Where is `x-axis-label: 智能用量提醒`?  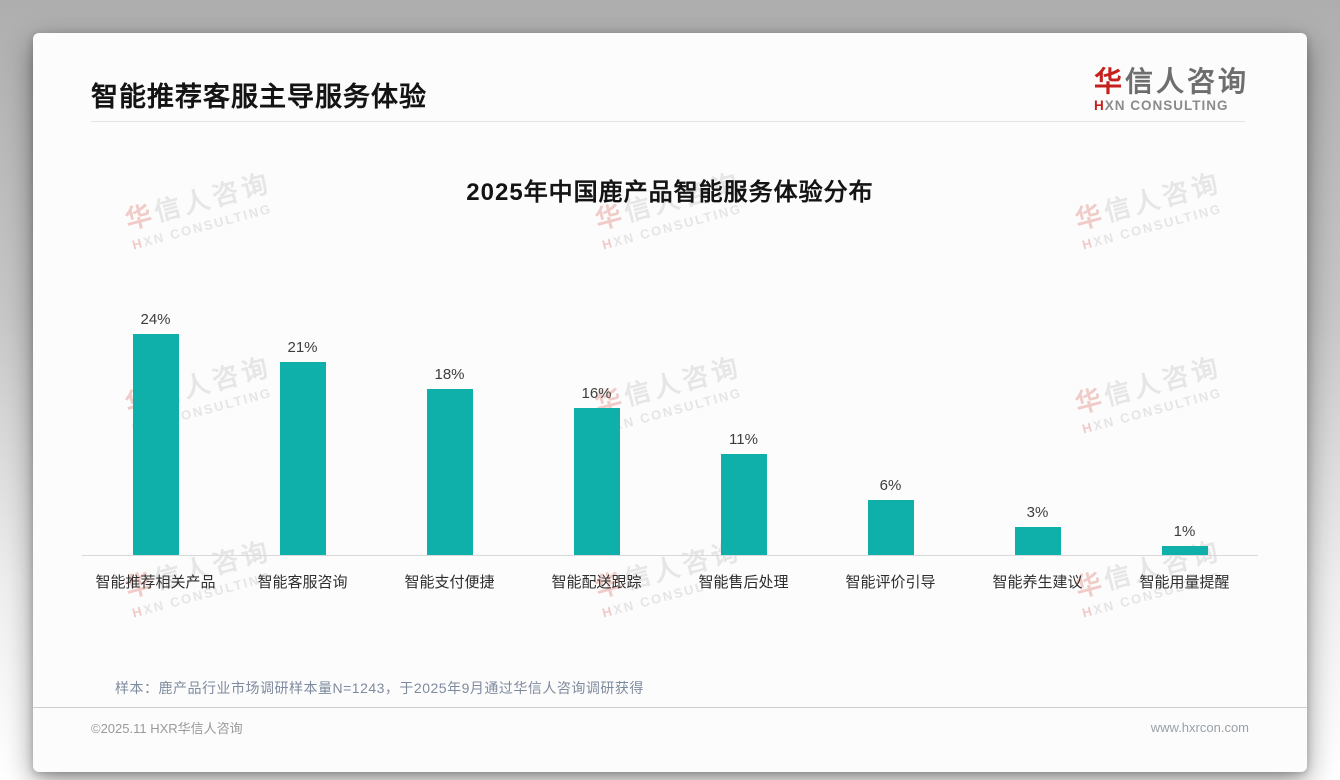 x-axis-label: 智能用量提醒 is located at coordinates (1184, 582).